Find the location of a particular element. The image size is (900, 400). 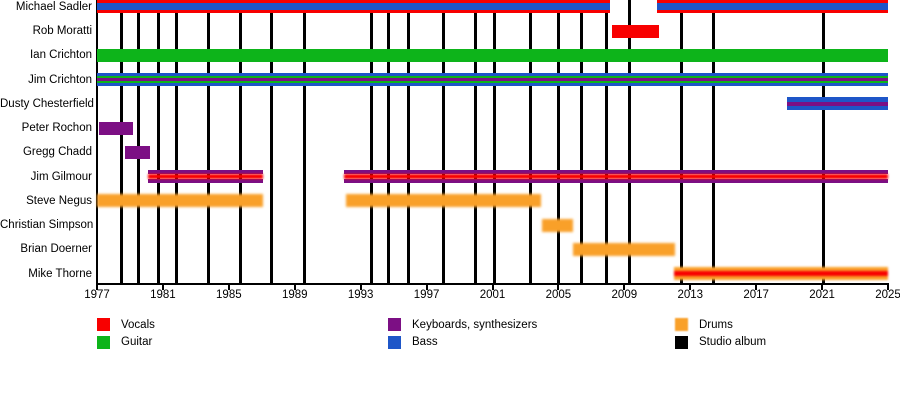

legend-label: Guitar is located at coordinates (137, 342).